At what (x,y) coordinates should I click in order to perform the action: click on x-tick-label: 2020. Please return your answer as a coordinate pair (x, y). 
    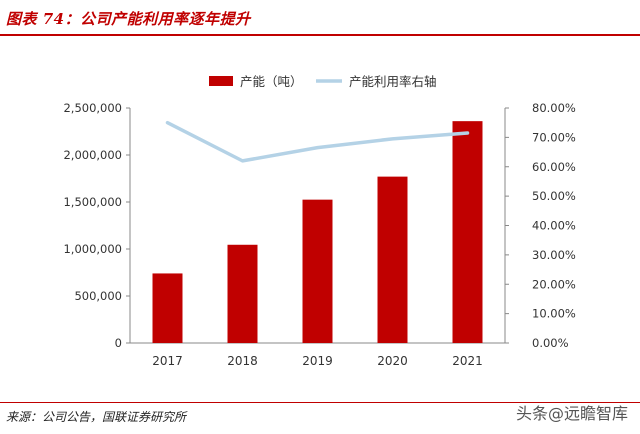
    Looking at the image, I should click on (392, 361).